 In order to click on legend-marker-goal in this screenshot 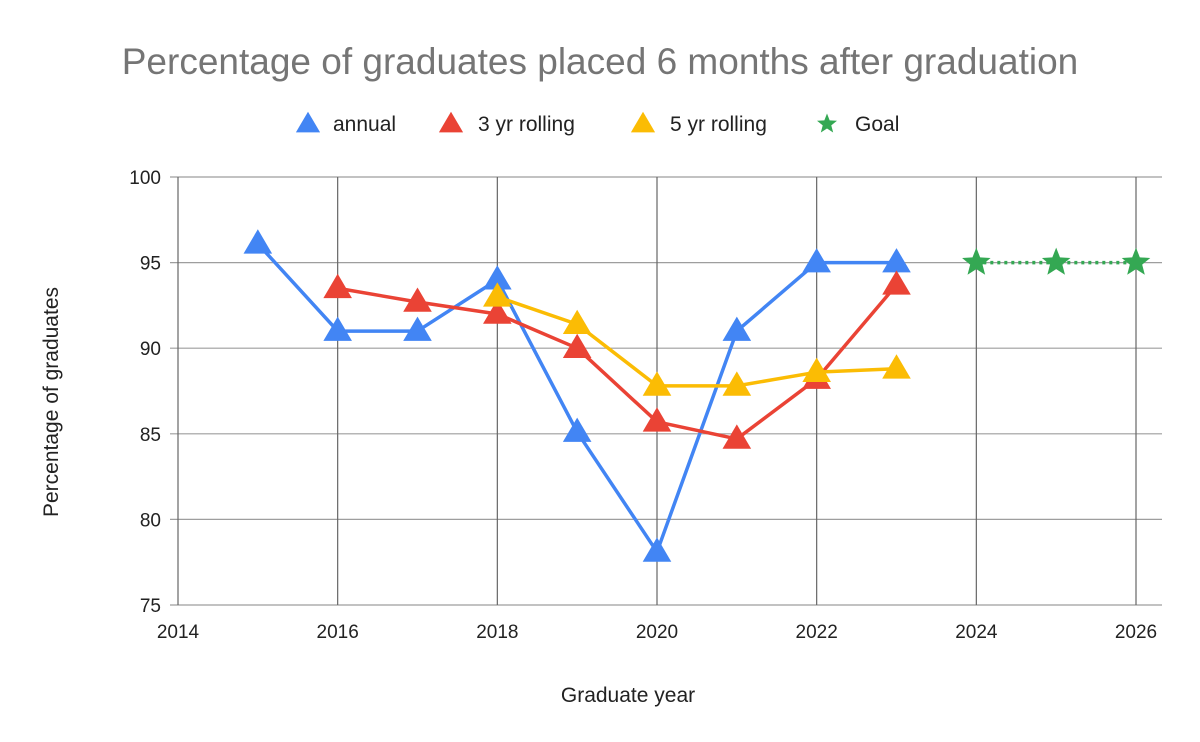, I will do `click(827, 123)`.